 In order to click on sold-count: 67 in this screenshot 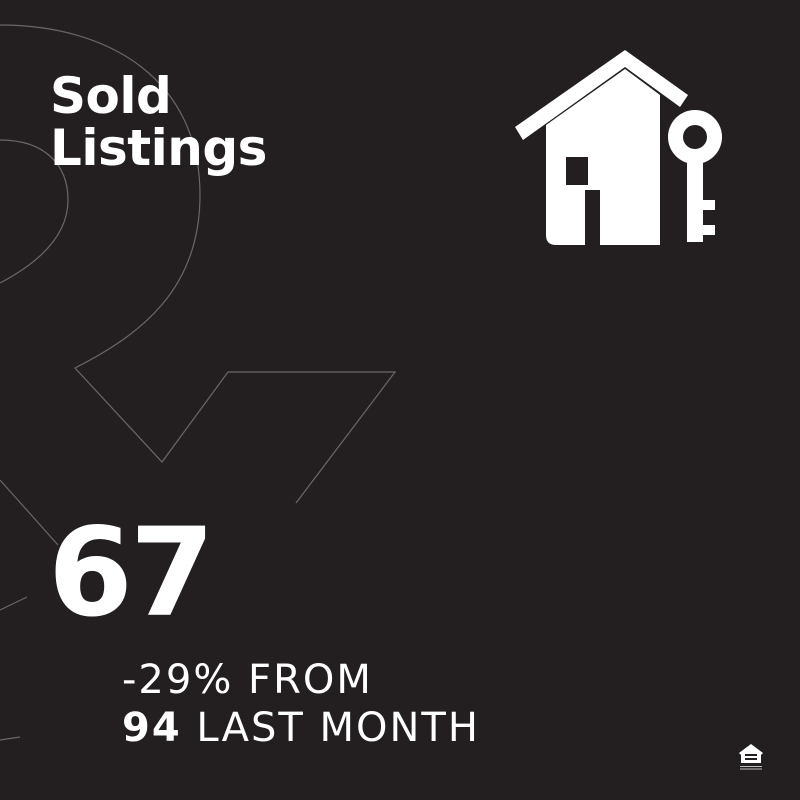, I will do `click(131, 573)`.